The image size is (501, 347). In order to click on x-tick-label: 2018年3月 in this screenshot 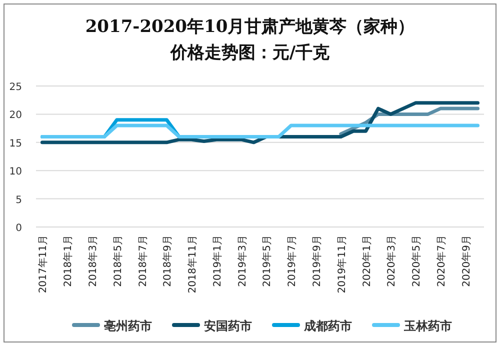, I will do `click(93, 261)`.